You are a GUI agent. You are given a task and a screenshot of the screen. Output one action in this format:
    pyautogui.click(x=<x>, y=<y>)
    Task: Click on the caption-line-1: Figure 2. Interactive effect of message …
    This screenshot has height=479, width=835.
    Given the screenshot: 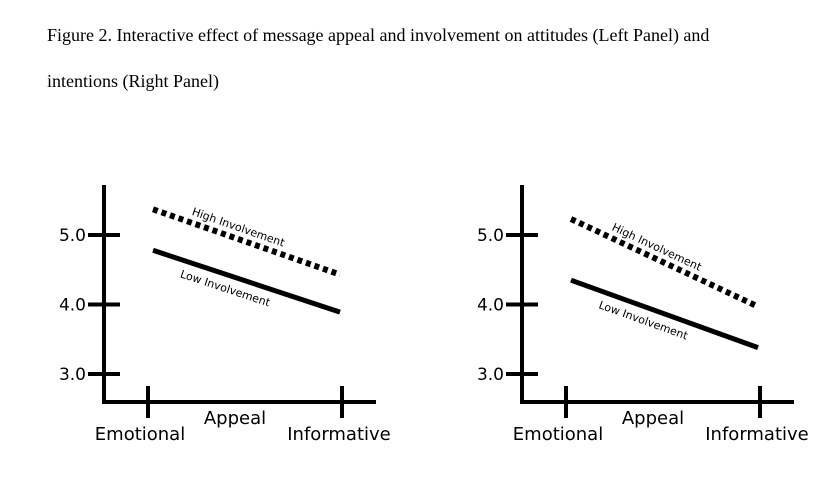 What is the action you would take?
    pyautogui.click(x=378, y=35)
    